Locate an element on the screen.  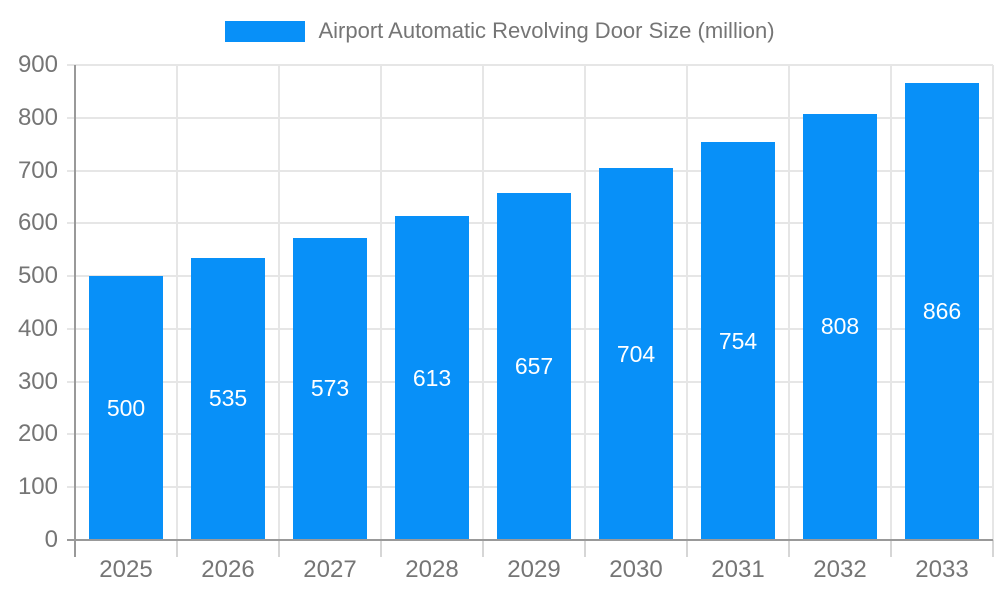
bar-2025: 500 is located at coordinates (126, 408).